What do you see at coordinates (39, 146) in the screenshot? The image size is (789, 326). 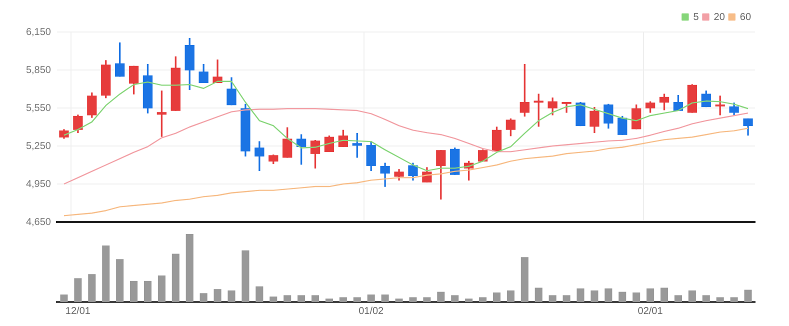 I see `y-tick-label: 5,250` at bounding box center [39, 146].